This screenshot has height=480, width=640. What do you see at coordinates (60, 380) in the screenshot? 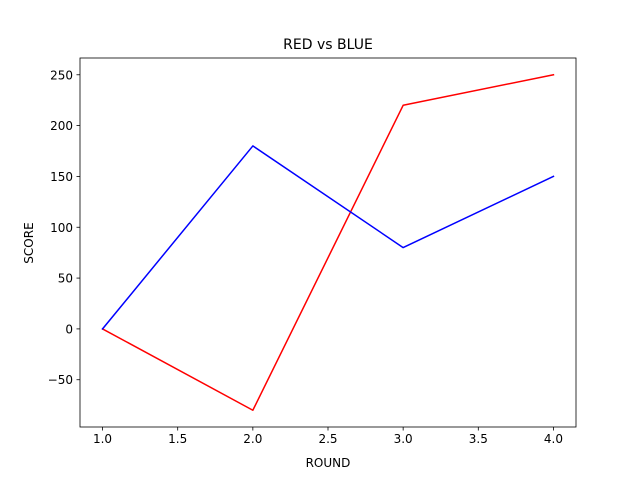
I see `y-tick-label: −50` at bounding box center [60, 380].